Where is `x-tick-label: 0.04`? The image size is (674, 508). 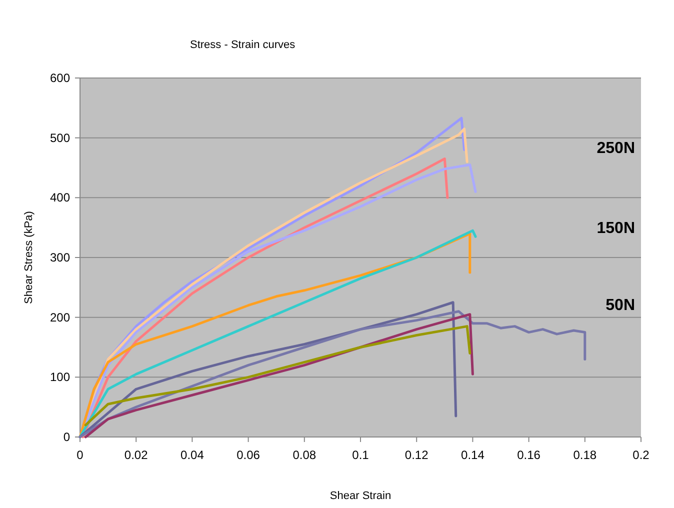 x-tick-label: 0.04 is located at coordinates (192, 455).